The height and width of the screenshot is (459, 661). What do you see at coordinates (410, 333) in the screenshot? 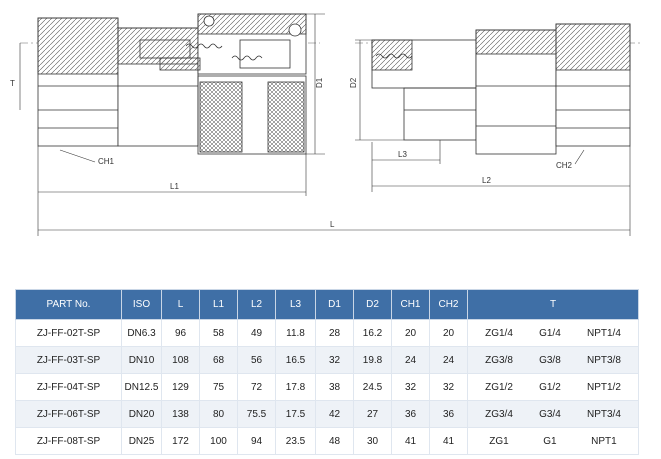
I see `cell-ch1: 20` at bounding box center [410, 333].